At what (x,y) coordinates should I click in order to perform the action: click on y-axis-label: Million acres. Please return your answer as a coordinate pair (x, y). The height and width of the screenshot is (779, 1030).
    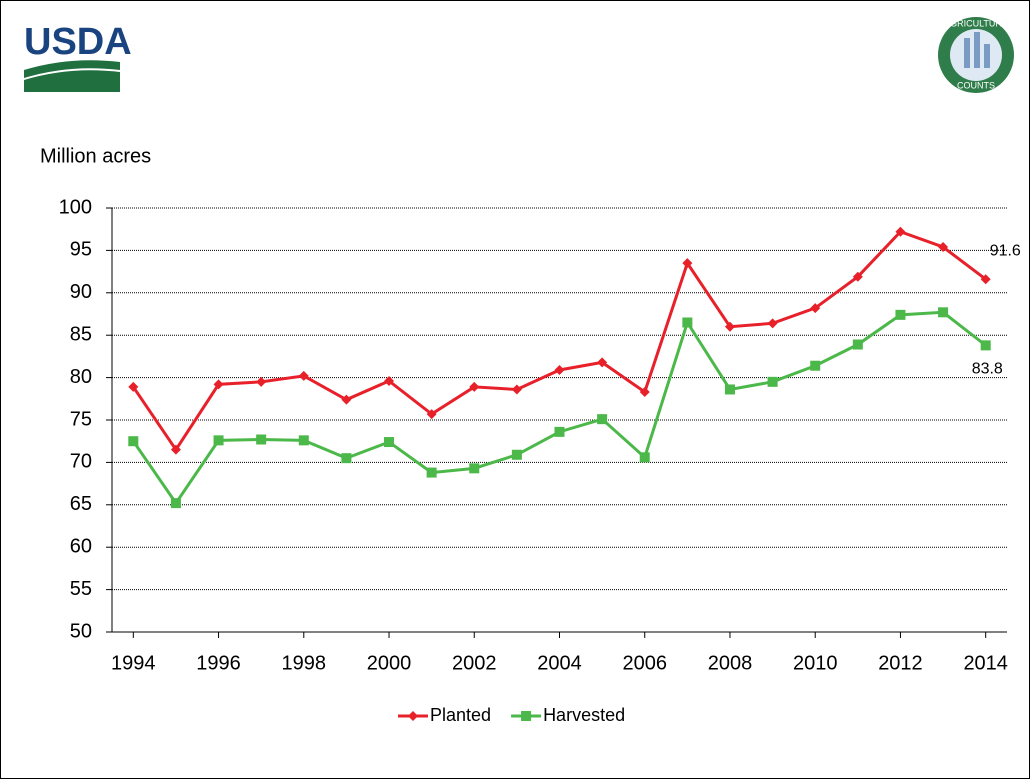
    Looking at the image, I should click on (95, 156).